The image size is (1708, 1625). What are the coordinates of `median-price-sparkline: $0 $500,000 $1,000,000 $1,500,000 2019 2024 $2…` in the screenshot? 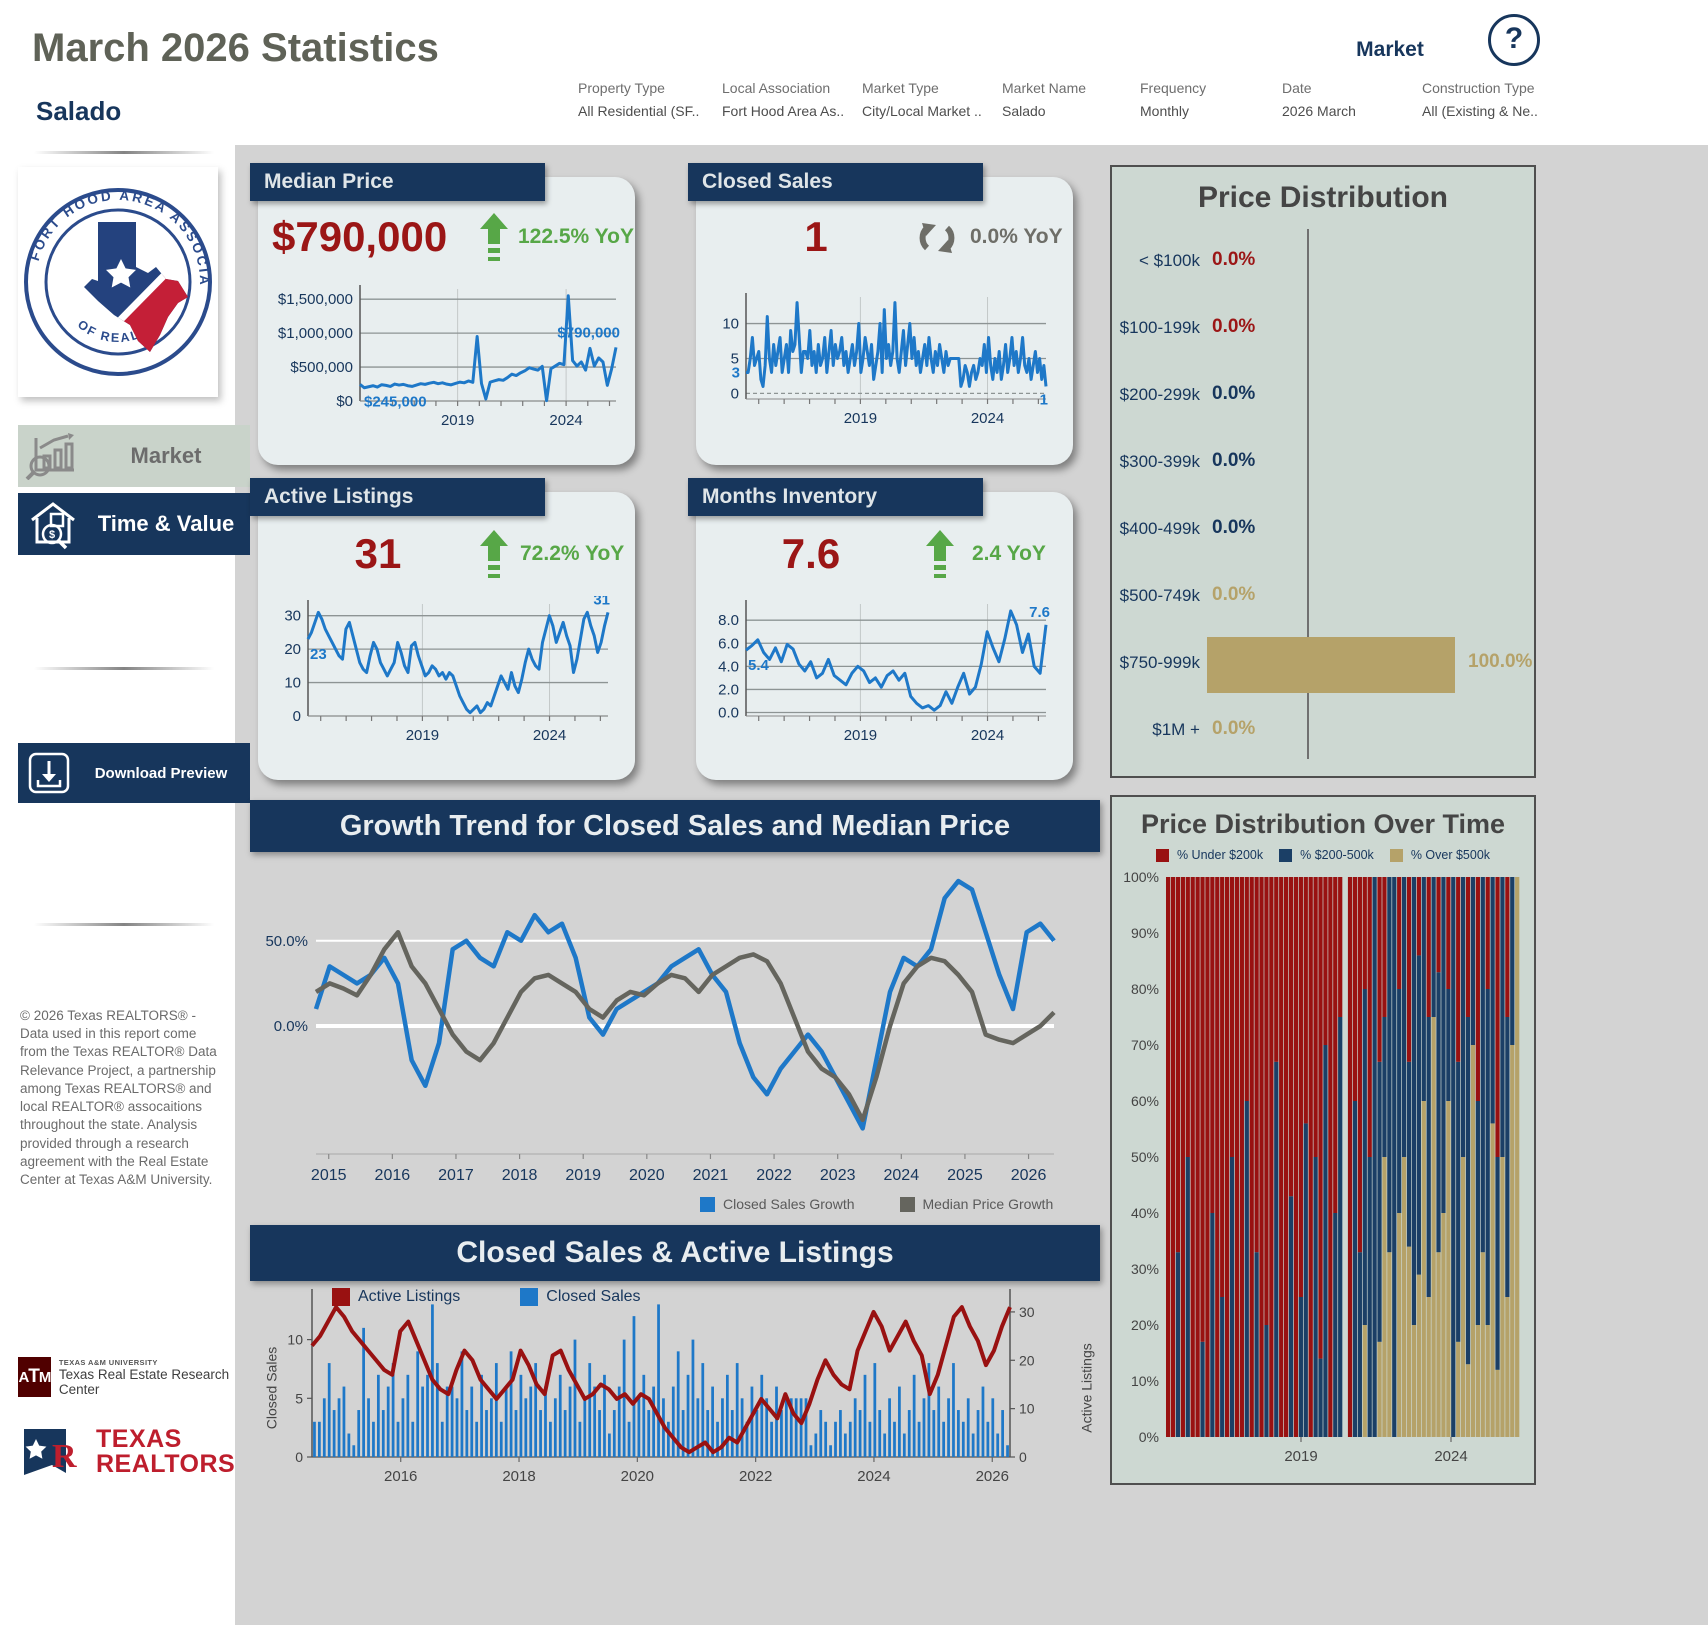 It's located at (449, 357).